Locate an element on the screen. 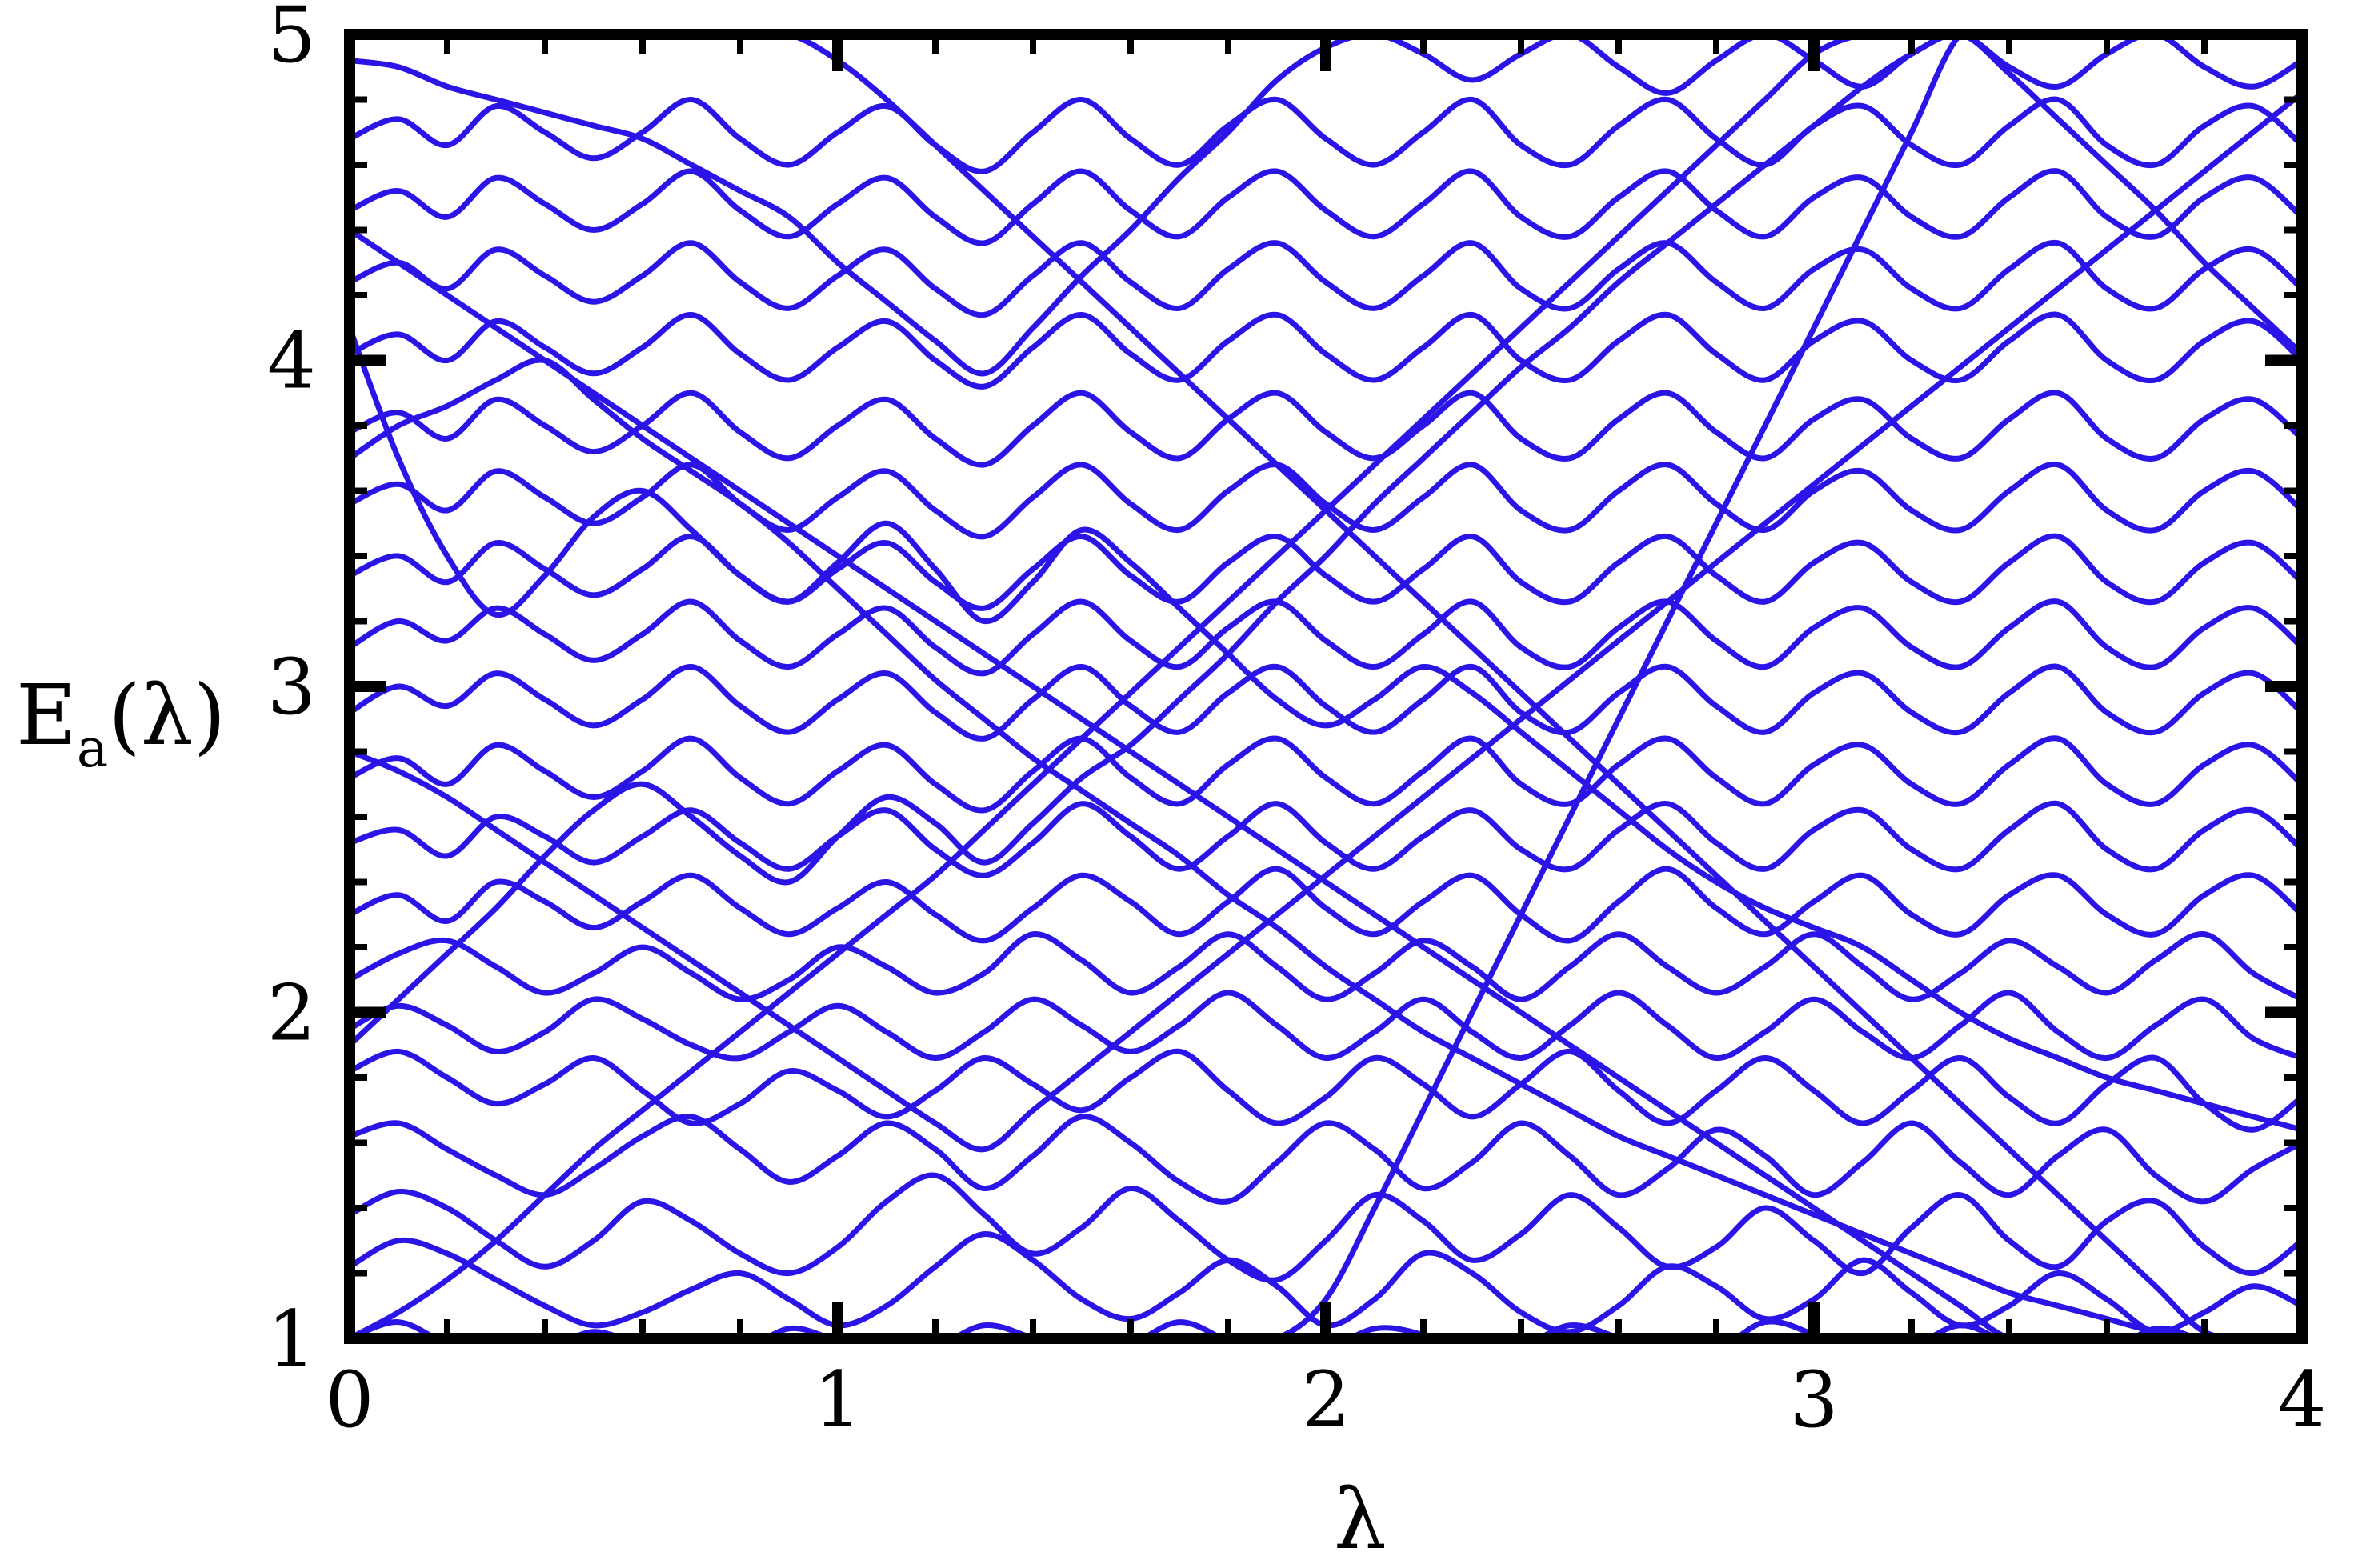  y-tick-label: 1 is located at coordinates (291, 1339).